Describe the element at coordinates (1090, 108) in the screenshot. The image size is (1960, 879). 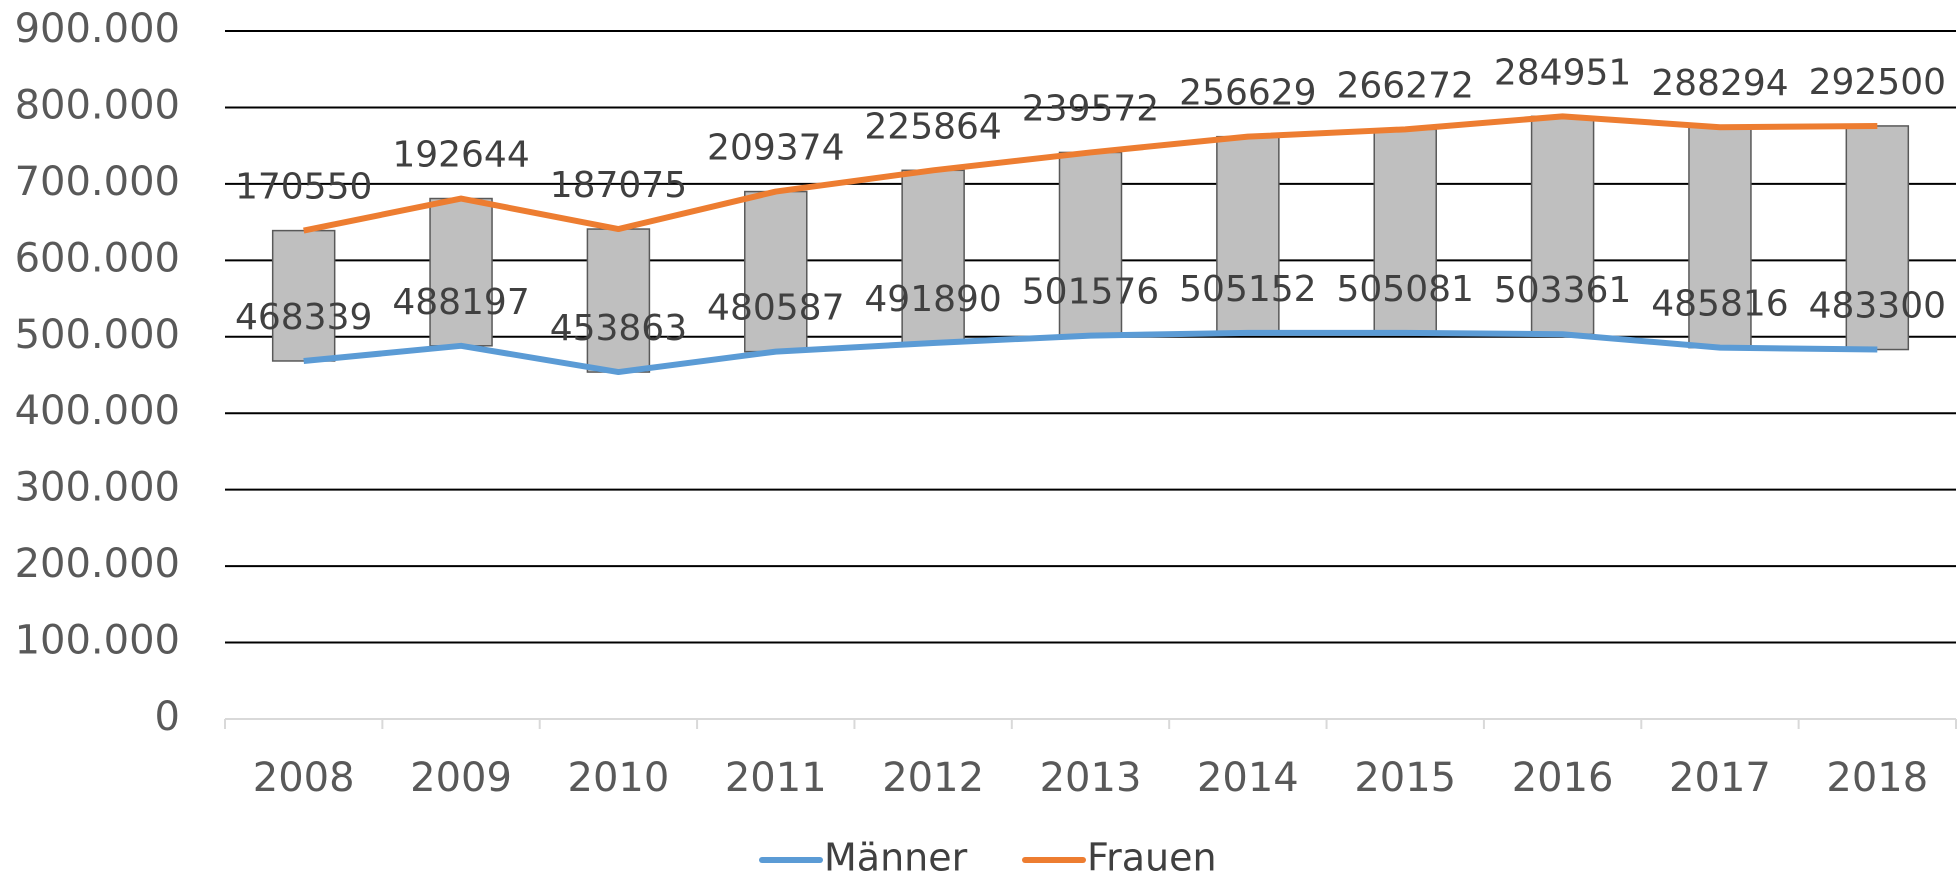
I see `data-label: 239572` at that location.